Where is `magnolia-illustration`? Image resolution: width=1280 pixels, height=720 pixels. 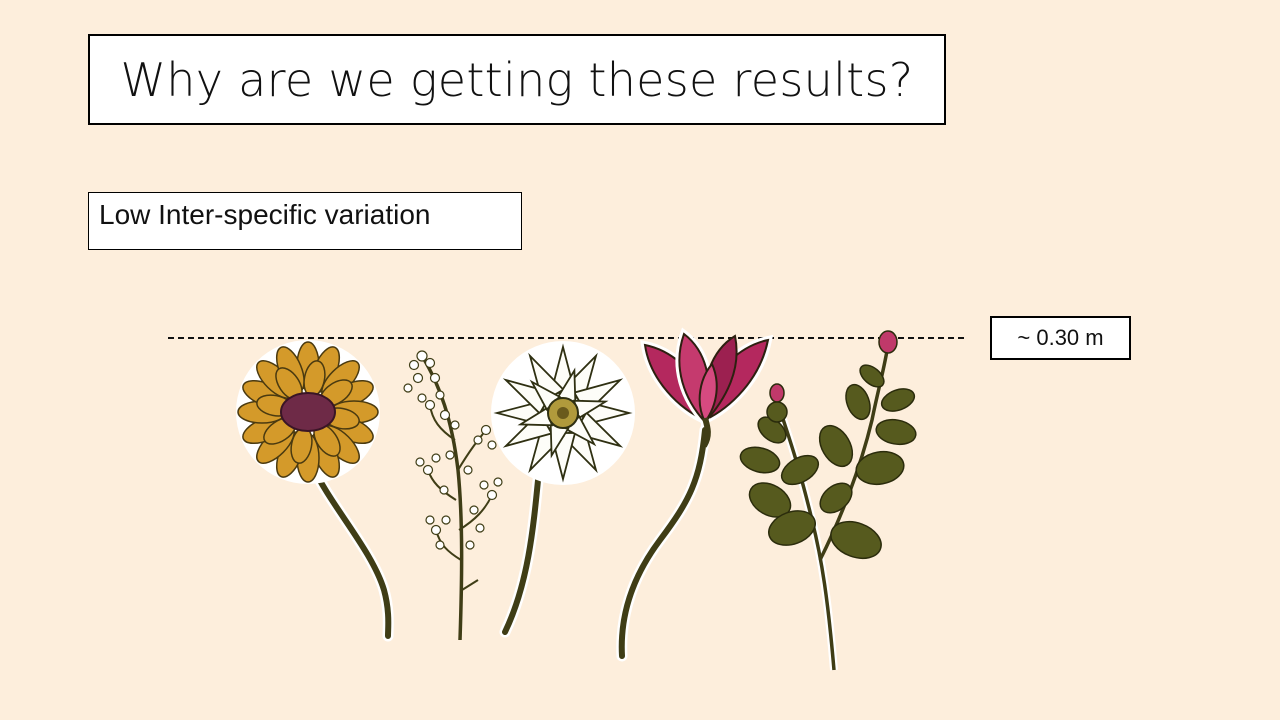
magnolia-illustration is located at coordinates (695, 494).